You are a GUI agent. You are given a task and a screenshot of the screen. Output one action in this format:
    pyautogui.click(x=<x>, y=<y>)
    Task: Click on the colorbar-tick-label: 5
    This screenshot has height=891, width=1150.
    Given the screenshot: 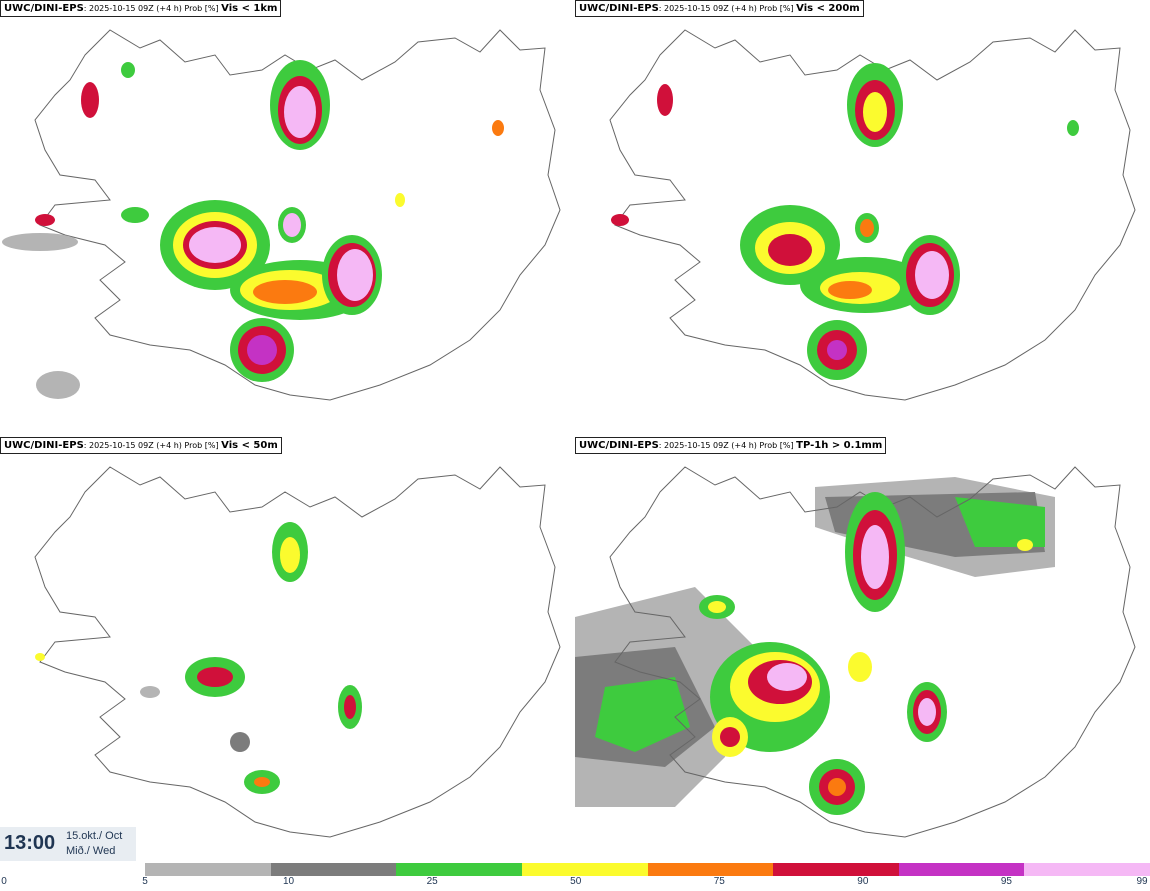 What is the action you would take?
    pyautogui.click(x=145, y=881)
    